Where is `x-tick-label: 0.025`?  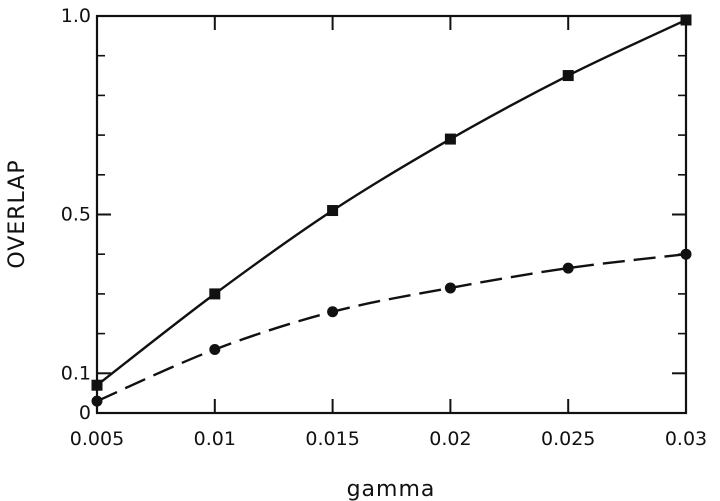
x-tick-label: 0.025 is located at coordinates (568, 439).